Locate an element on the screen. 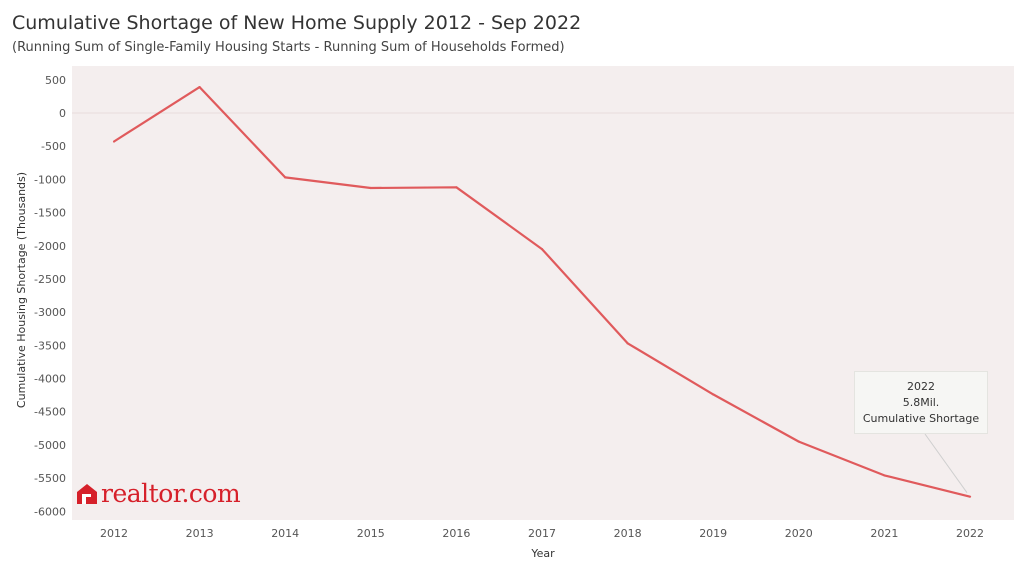 Image resolution: width=1024 pixels, height=576 pixels. y-tick-label: -6000 is located at coordinates (50, 511).